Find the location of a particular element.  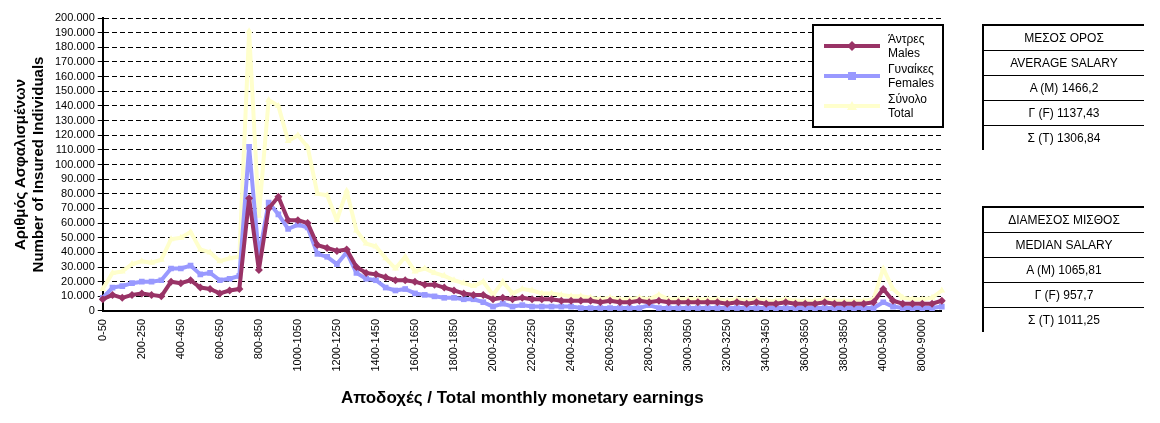

x-tick-label: 4000-5000 is located at coordinates (882, 345).